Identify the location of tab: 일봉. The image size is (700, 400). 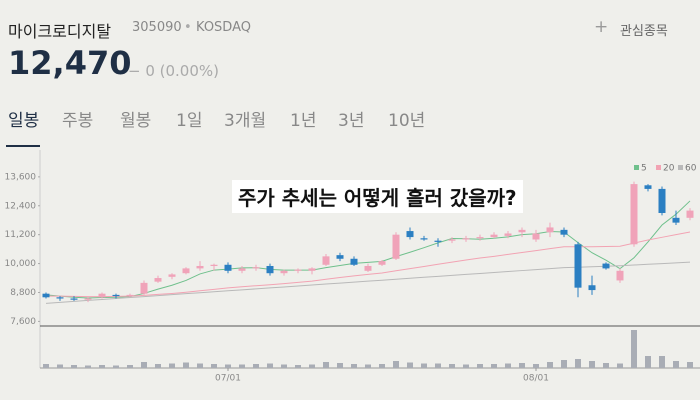
(24, 121).